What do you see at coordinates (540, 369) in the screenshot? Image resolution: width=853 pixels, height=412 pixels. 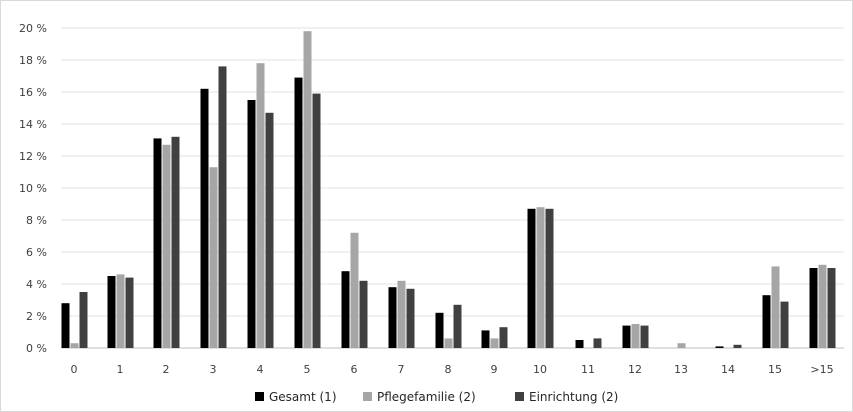 I see `x-tick-label: 10` at bounding box center [540, 369].